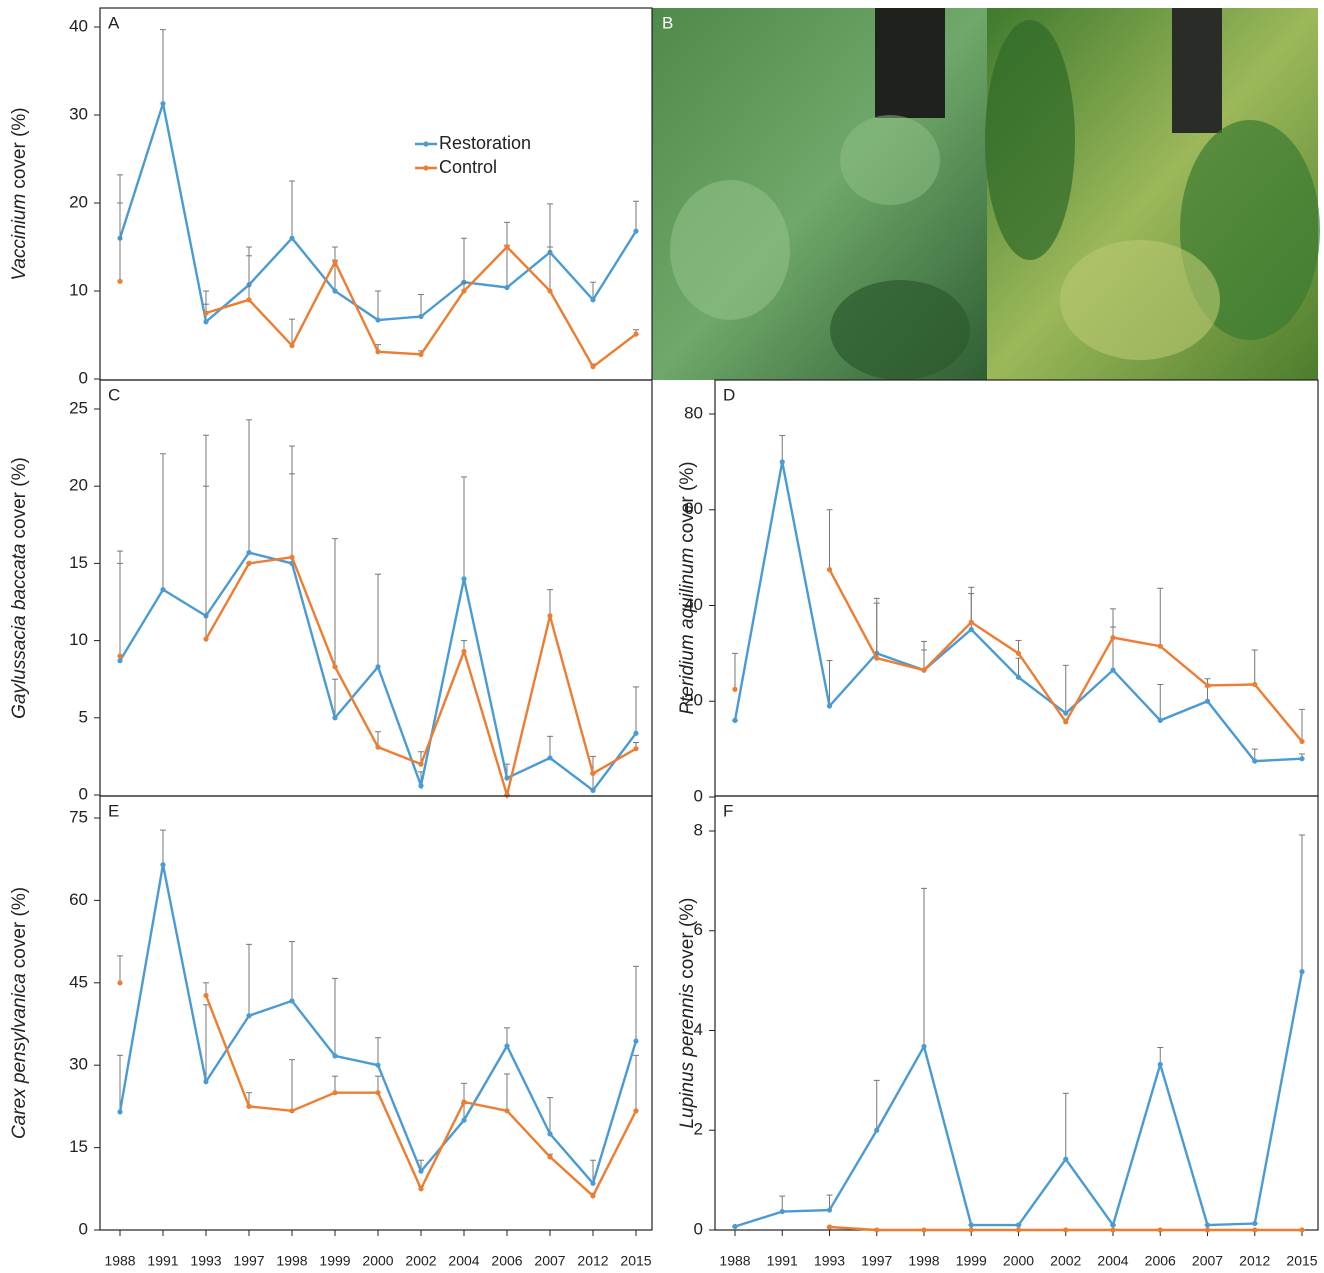  Describe the element at coordinates (78, 816) in the screenshot. I see `y-tick-label: 75` at that location.